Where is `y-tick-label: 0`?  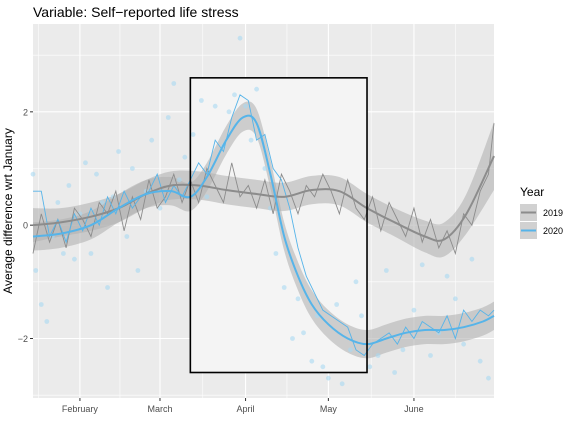
y-tick-label: 0 is located at coordinates (25, 226).